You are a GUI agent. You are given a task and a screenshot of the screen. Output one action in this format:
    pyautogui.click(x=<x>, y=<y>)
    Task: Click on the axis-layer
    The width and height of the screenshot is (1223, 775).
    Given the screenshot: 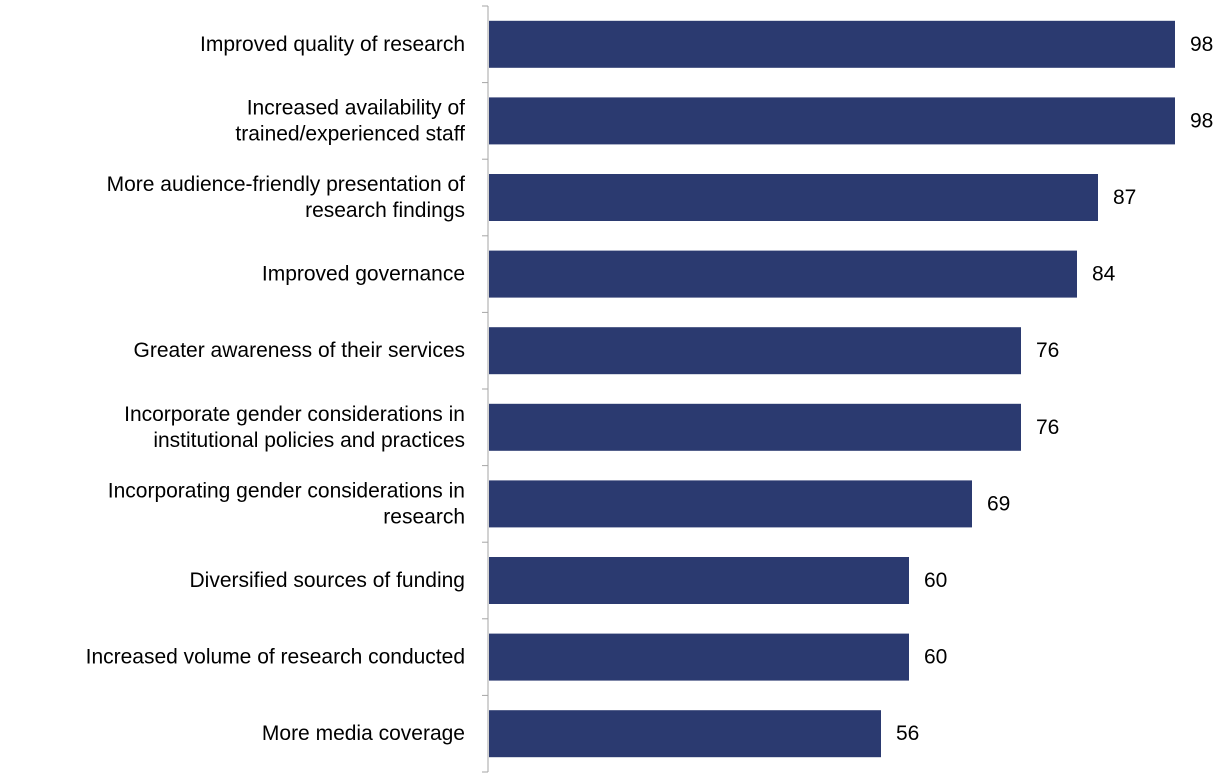 What is the action you would take?
    pyautogui.click(x=485, y=389)
    